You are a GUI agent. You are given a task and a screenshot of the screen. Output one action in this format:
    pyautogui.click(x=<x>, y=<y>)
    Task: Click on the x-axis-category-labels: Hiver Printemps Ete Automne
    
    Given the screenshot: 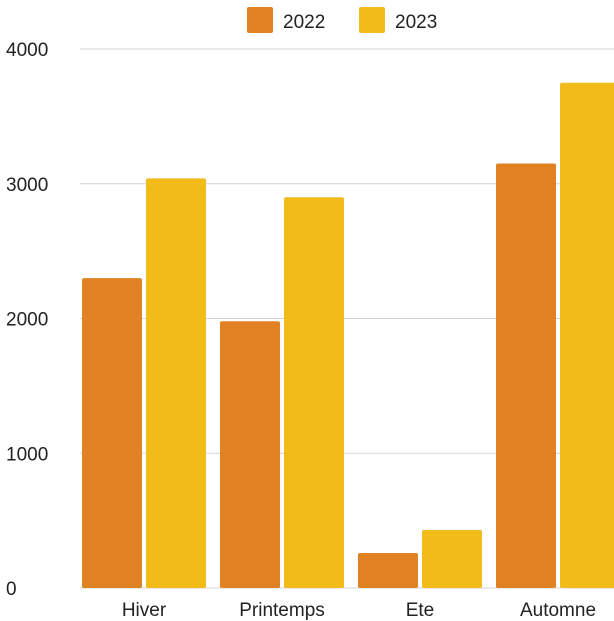 What is the action you would take?
    pyautogui.click(x=359, y=610)
    